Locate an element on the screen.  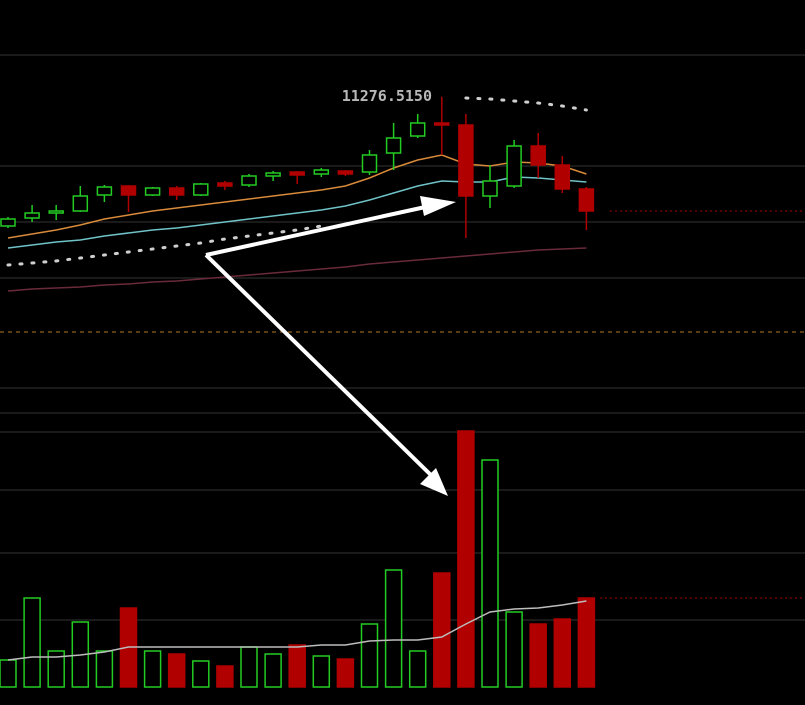
price-annotation: 11276.5150 is located at coordinates (387, 96).